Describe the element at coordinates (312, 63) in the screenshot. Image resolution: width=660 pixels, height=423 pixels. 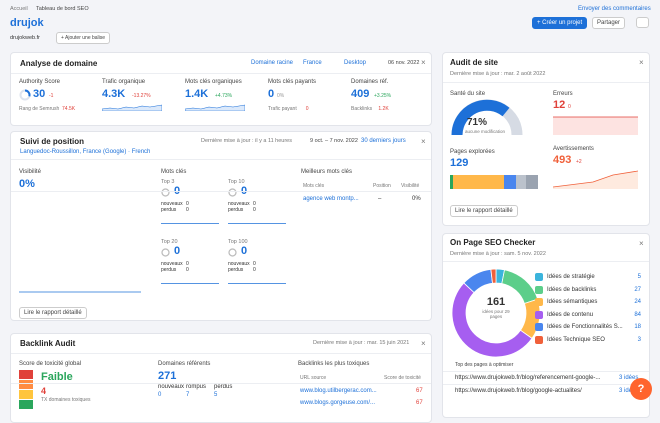
I see `filter: France` at that location.